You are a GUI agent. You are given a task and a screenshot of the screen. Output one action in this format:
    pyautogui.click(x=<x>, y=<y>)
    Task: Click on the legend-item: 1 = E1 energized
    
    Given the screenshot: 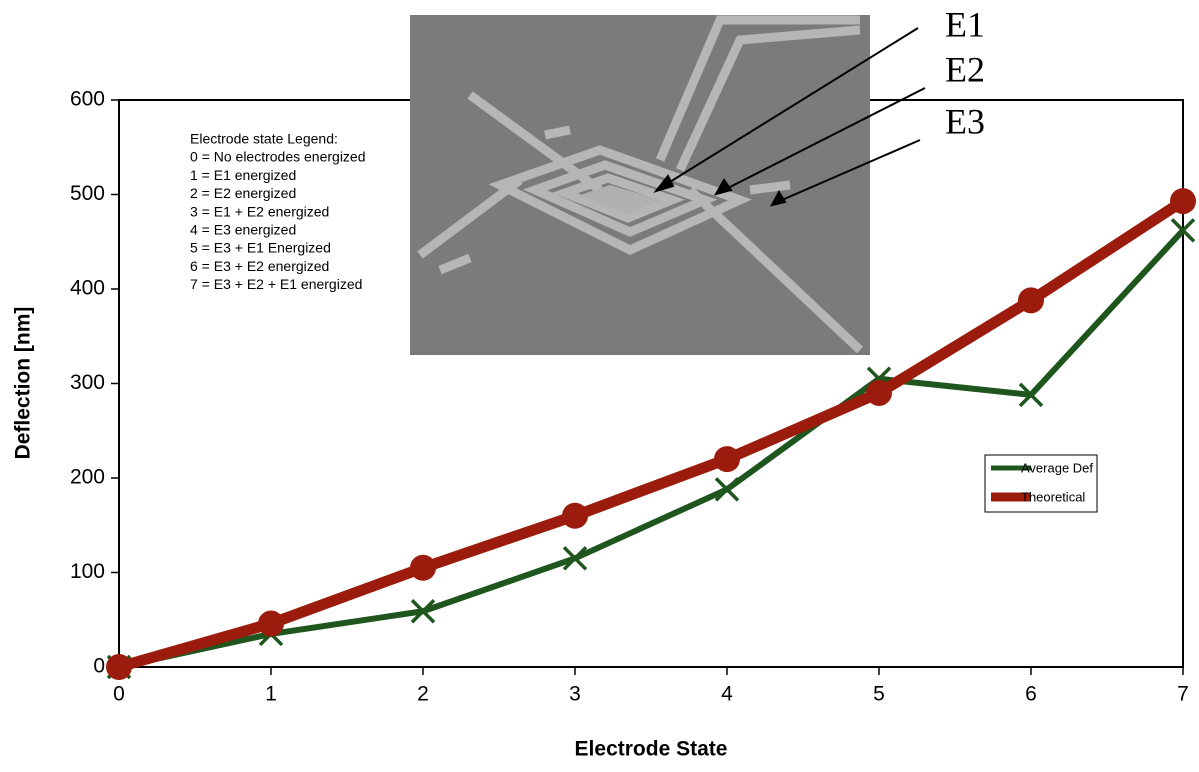 What is the action you would take?
    pyautogui.click(x=243, y=175)
    